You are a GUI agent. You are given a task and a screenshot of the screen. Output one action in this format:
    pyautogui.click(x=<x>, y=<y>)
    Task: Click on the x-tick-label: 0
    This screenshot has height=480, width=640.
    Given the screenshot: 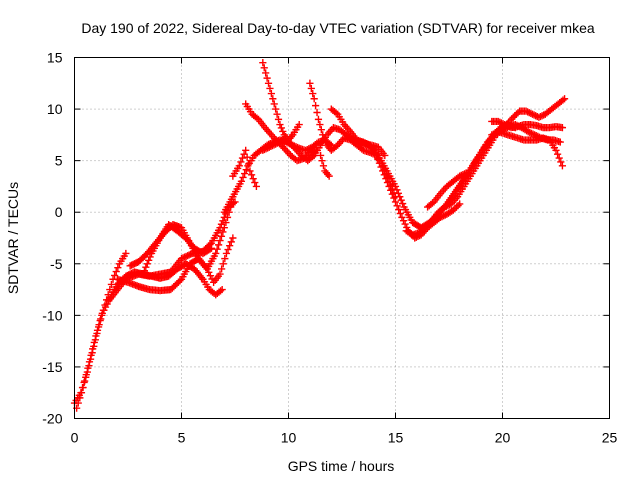 What is the action you would take?
    pyautogui.click(x=75, y=438)
    